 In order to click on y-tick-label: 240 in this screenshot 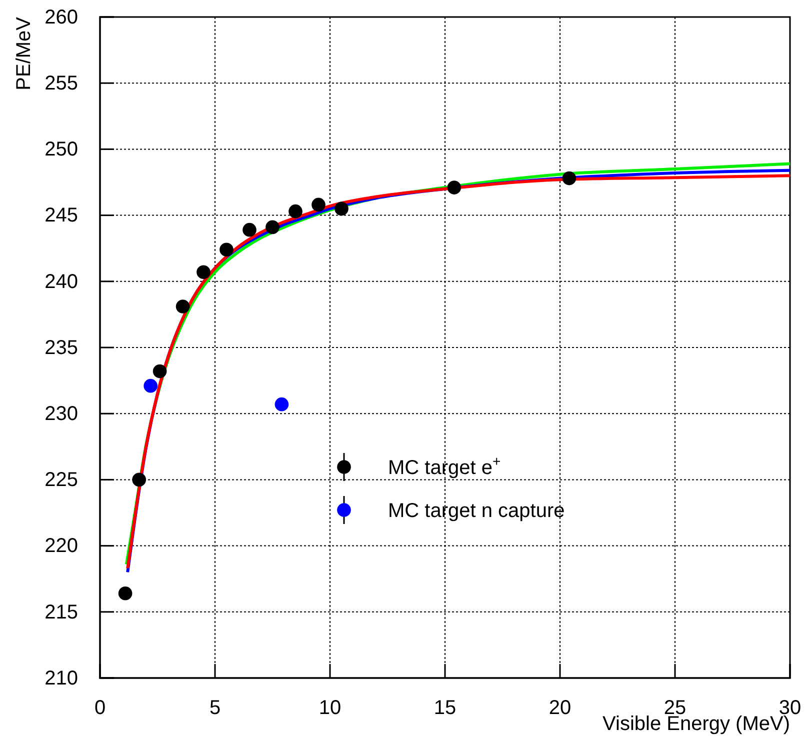, I will do `click(61, 281)`.